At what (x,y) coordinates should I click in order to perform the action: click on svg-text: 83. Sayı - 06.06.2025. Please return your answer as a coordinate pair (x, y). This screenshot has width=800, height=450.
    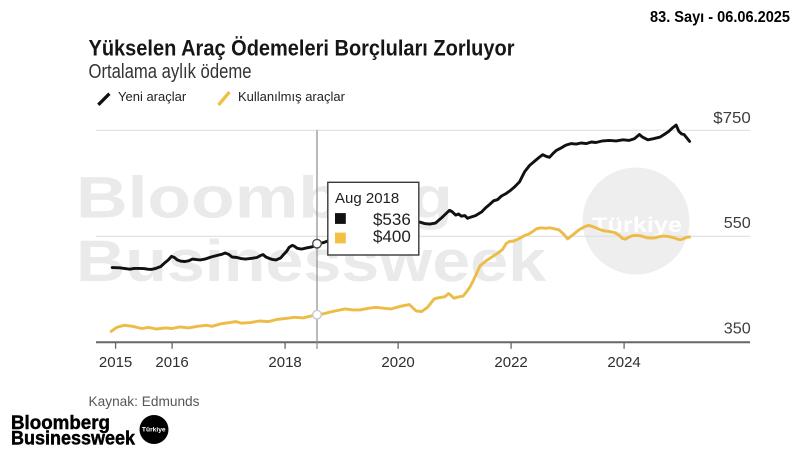
    Looking at the image, I should click on (720, 17).